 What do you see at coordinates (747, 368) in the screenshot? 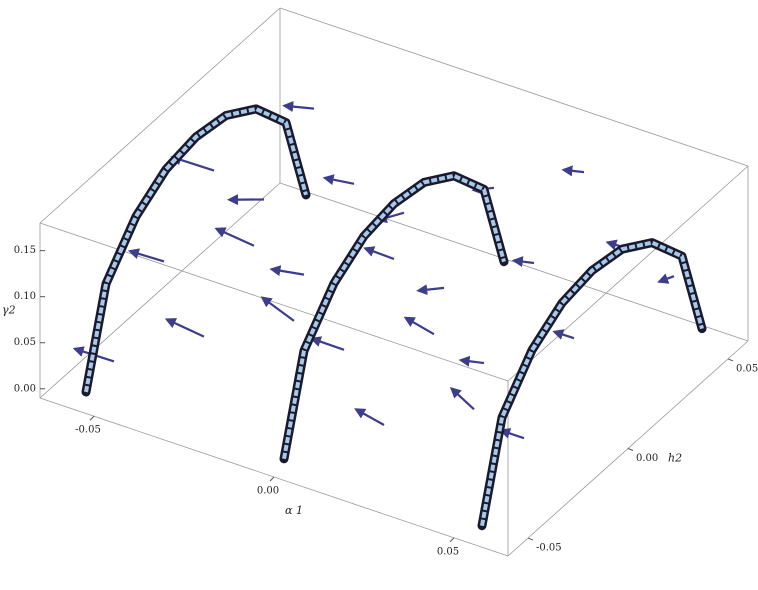
I see `y-tick-label: 0.05` at bounding box center [747, 368].